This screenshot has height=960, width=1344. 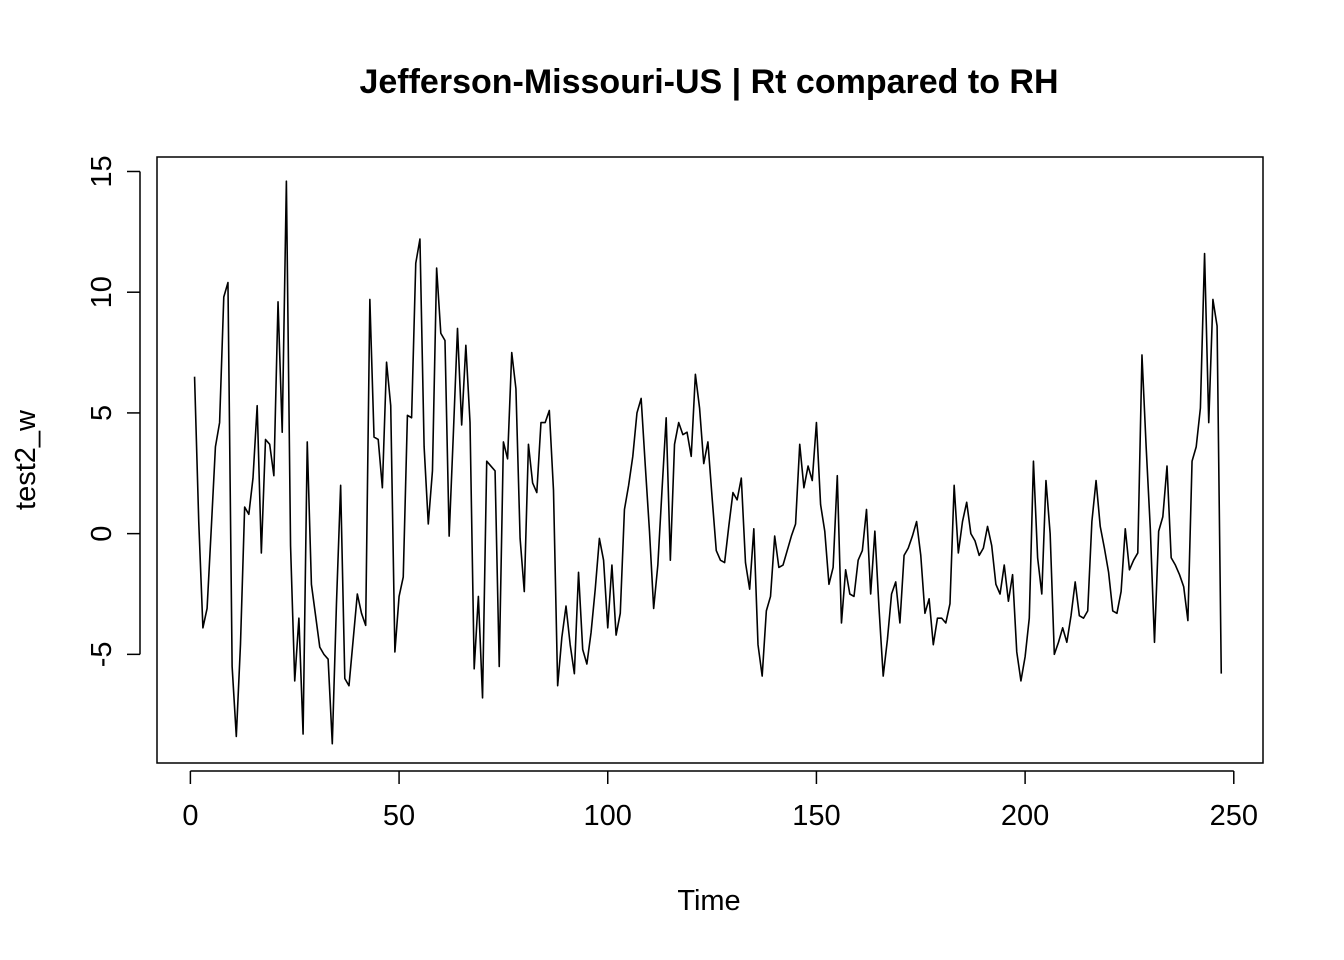 What do you see at coordinates (1234, 816) in the screenshot?
I see `x-tick-label: 250` at bounding box center [1234, 816].